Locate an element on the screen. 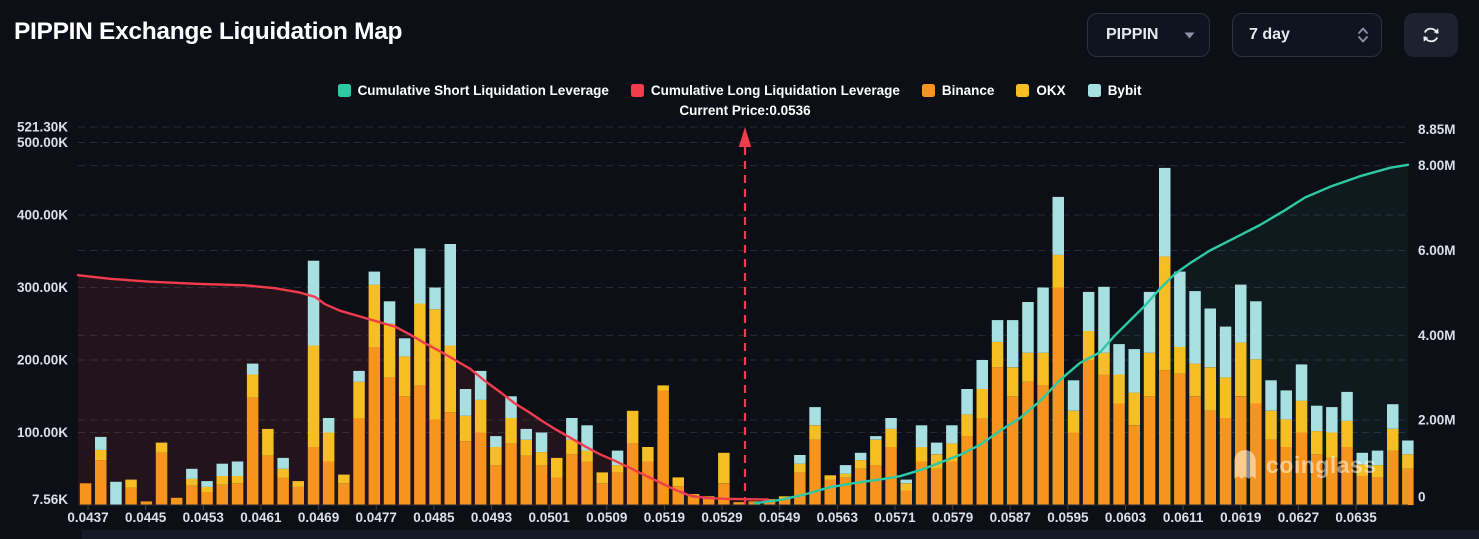 This screenshot has width=1479, height=539. chart-scrollbar is located at coordinates (780, 534).